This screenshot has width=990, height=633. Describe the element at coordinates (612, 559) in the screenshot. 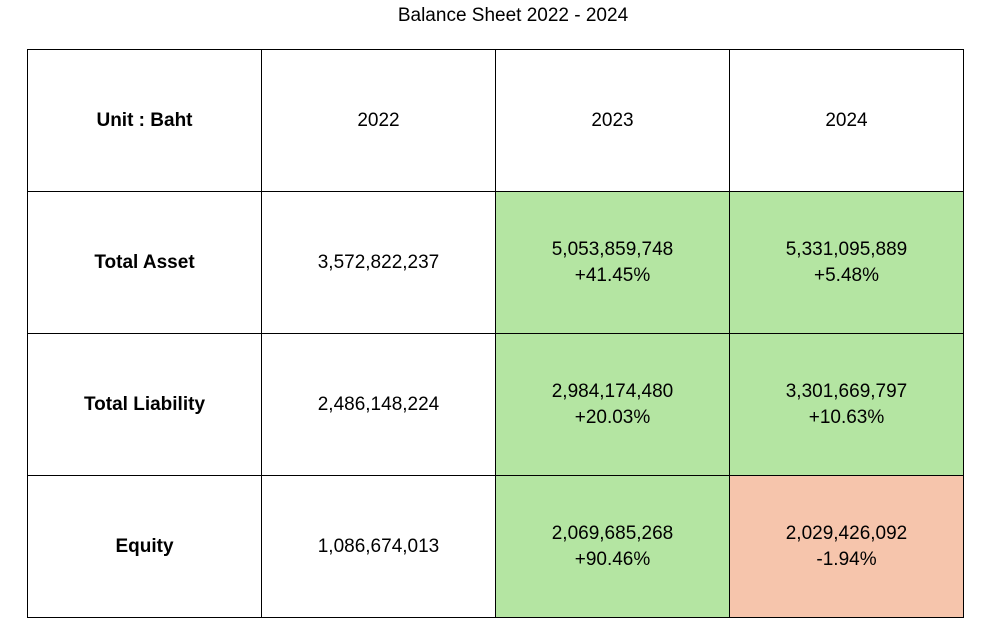

I see `cell-change: +90.46%` at that location.